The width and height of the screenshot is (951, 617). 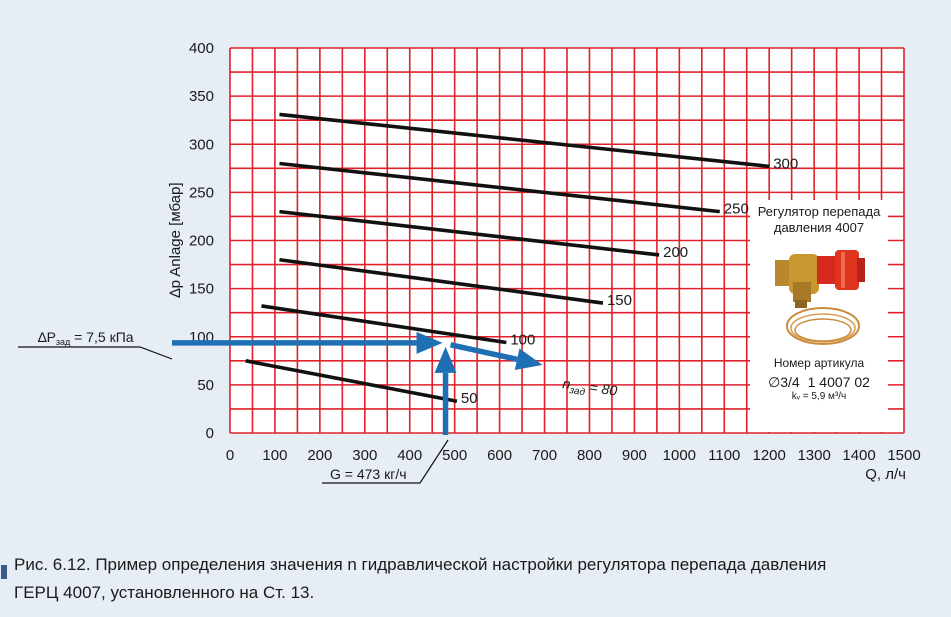 What do you see at coordinates (819, 363) in the screenshot?
I see `article-label: Номер артикула` at bounding box center [819, 363].